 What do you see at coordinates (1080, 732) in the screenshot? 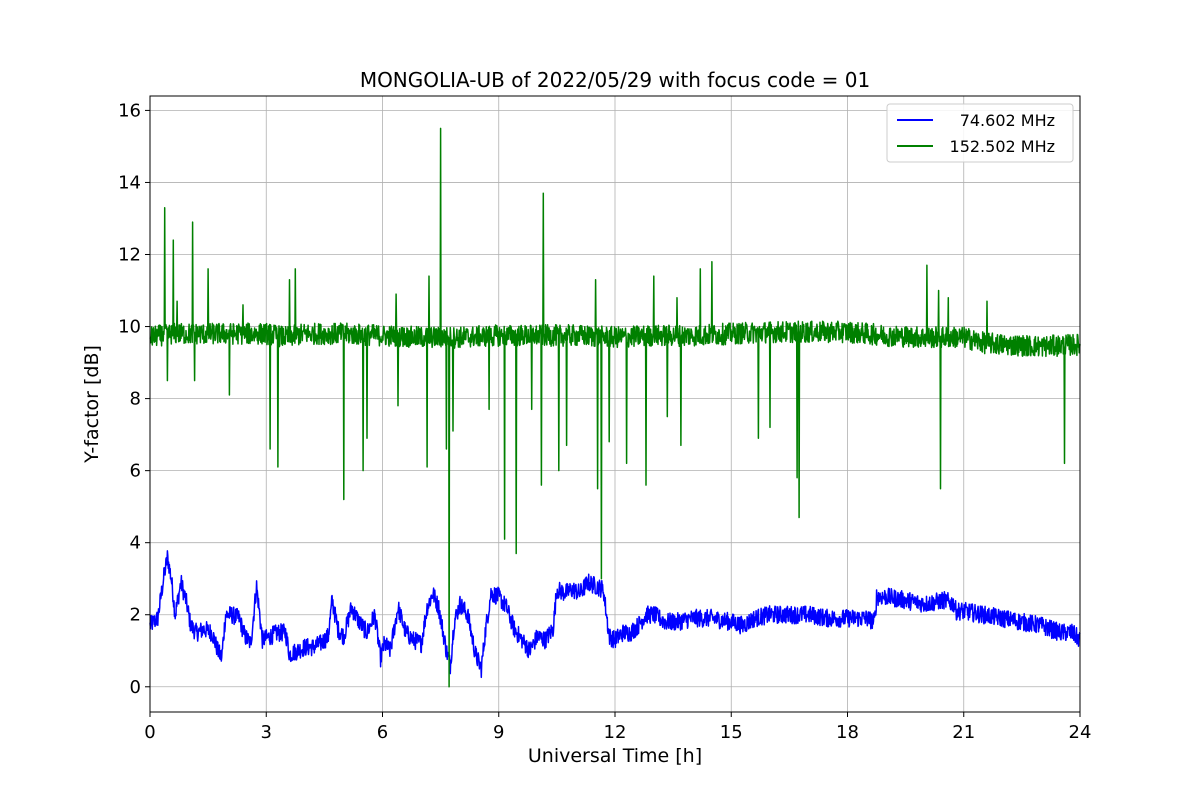
I see `x-tick-label: 24` at bounding box center [1080, 732].